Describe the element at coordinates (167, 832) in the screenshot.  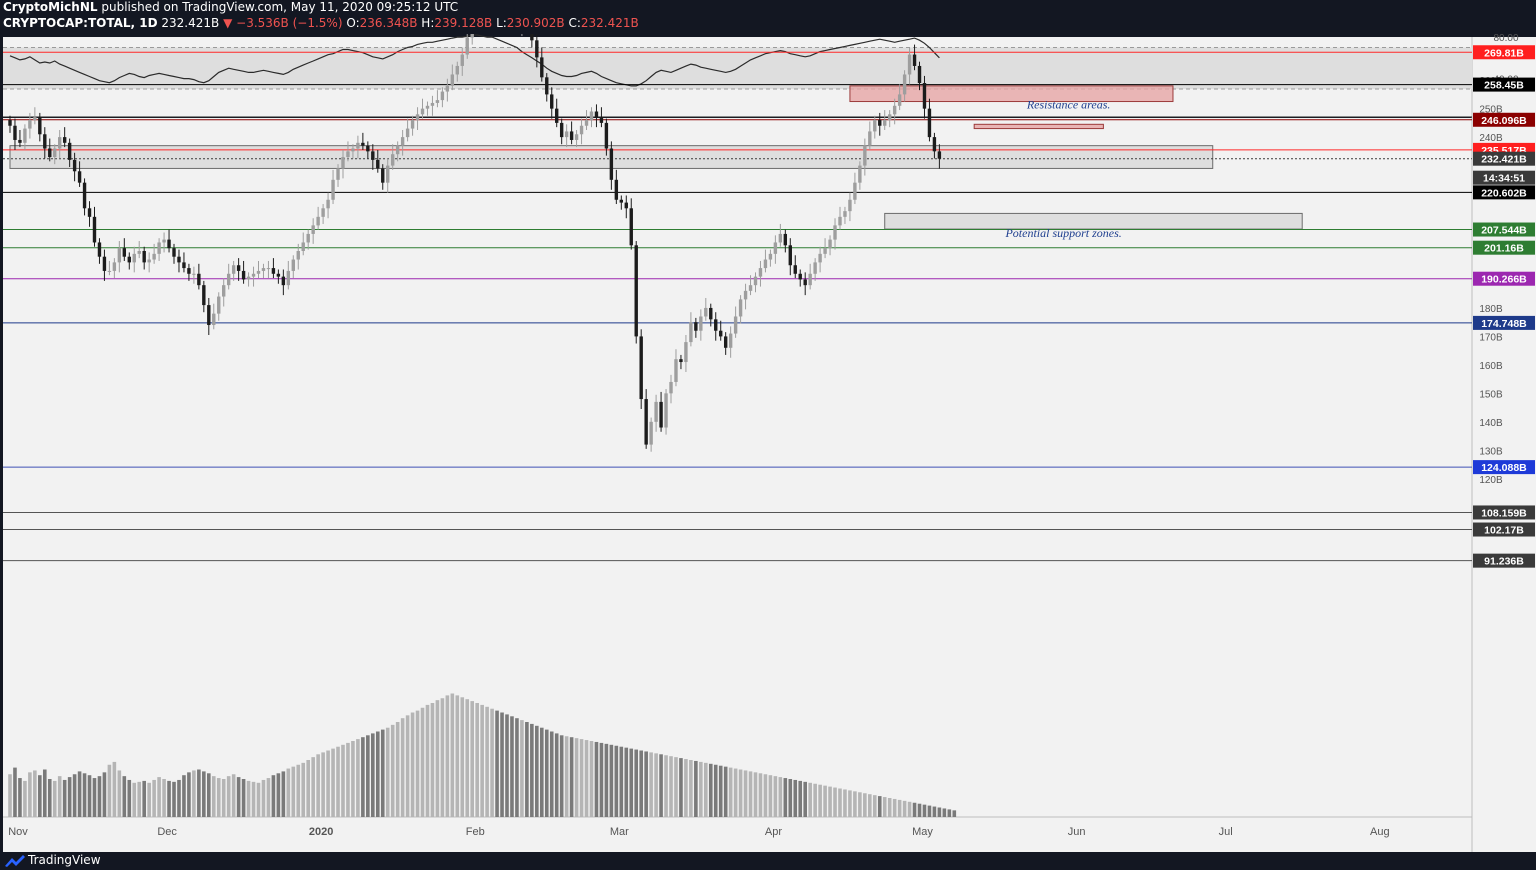
I see `time-tick-label: Dec` at that location.